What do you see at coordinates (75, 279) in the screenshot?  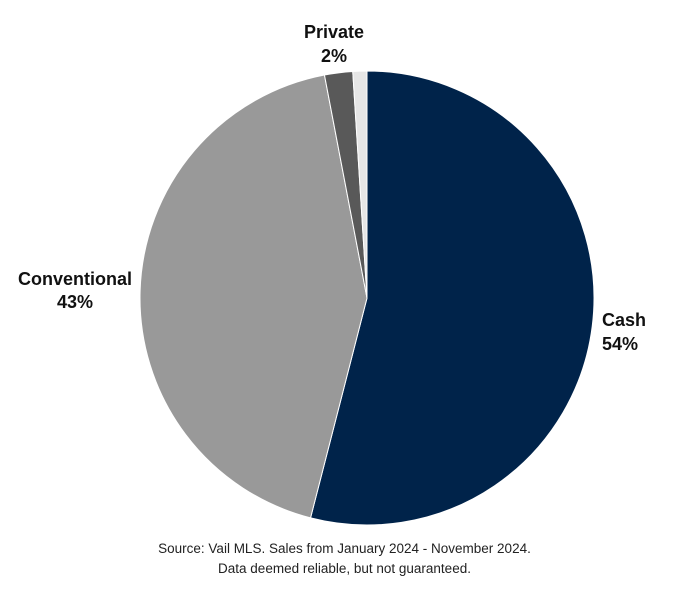 I see `slice-label-conventional-name: Conventional` at bounding box center [75, 279].